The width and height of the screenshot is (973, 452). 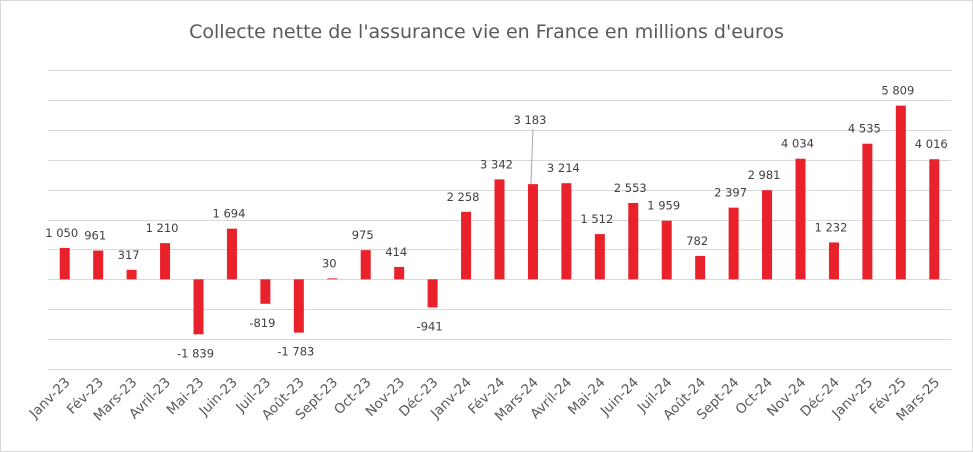 What do you see at coordinates (663, 206) in the screenshot?
I see `data-label: 1 959` at bounding box center [663, 206].